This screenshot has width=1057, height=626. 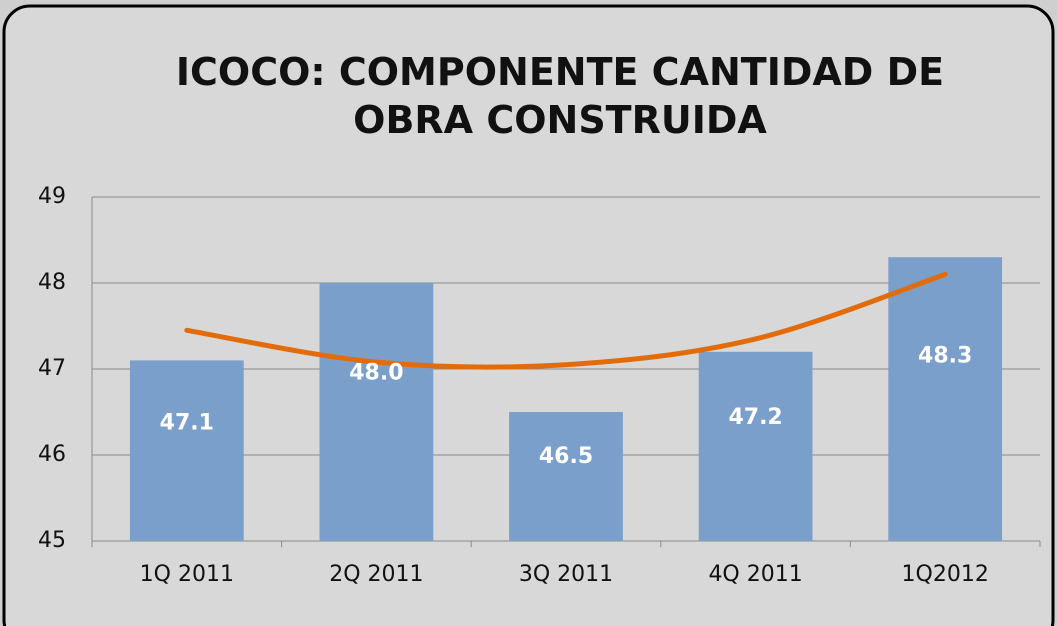 What do you see at coordinates (945, 356) in the screenshot?
I see `data-label: 48.3` at bounding box center [945, 356].